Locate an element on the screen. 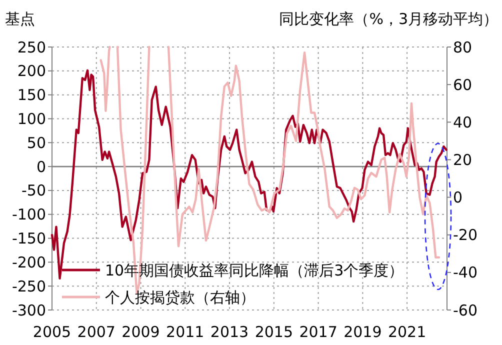 Image resolution: width=502 pixels, height=345 pixels. y2-tick-label: 40 is located at coordinates (462, 122).